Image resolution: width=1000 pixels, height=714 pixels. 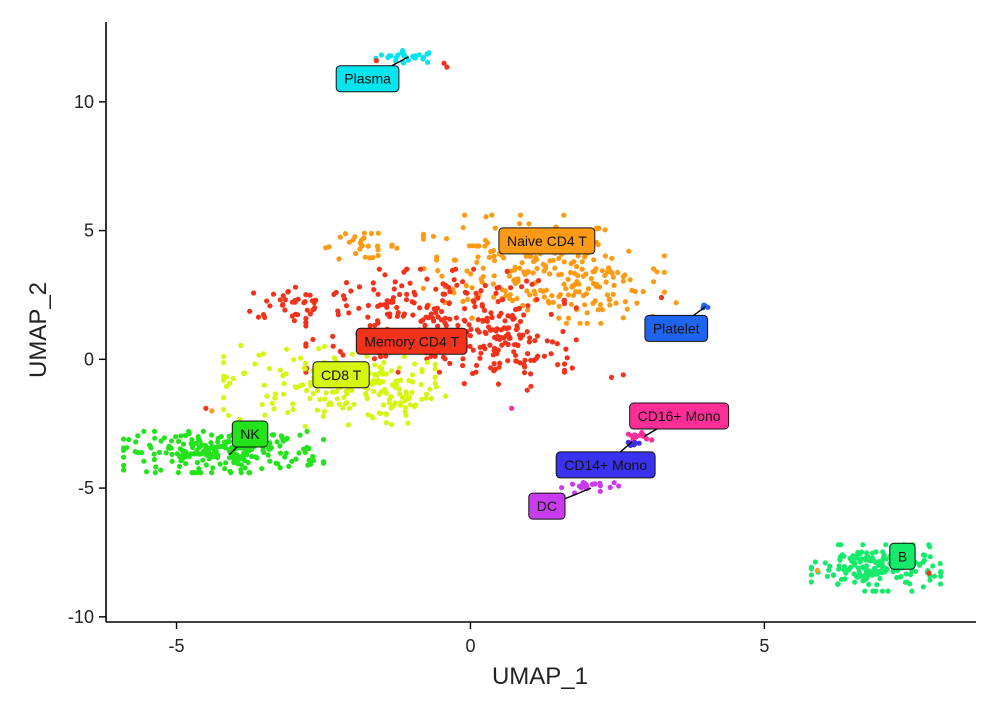 I want to click on cluster-dc, so click(x=590, y=488).